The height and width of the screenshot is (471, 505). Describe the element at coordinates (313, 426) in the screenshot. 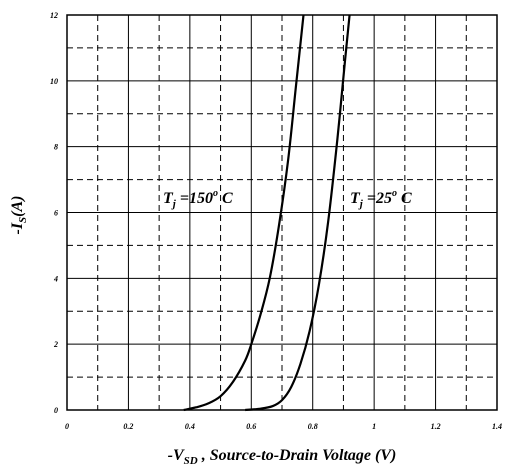

I see `x-tick-label: 0.8` at that location.